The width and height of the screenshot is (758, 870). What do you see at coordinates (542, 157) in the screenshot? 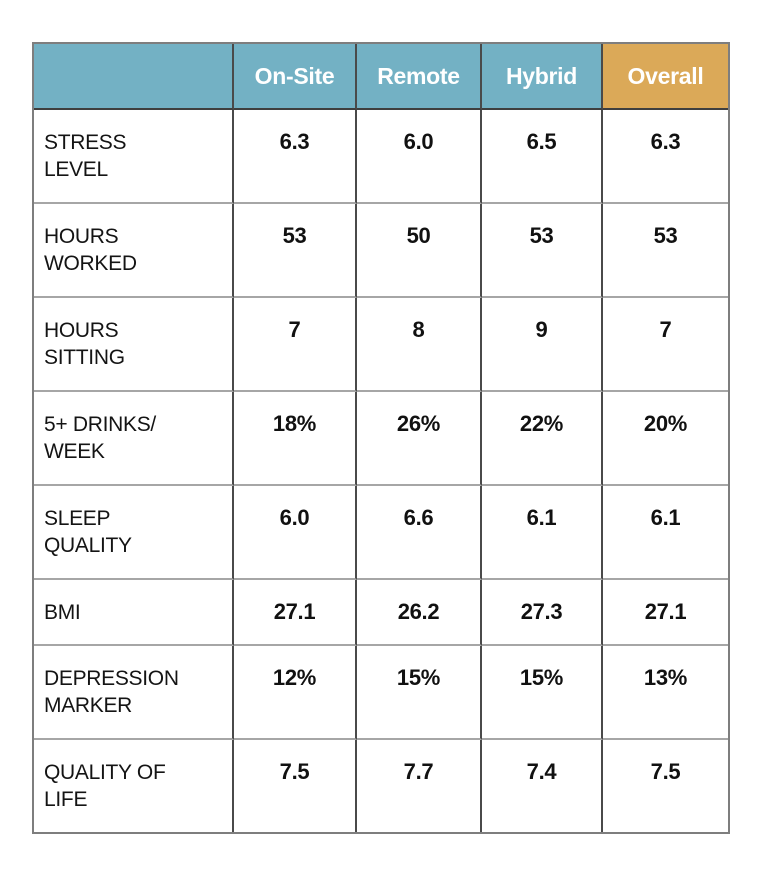
I see `cell-value: 6.5` at bounding box center [542, 157].